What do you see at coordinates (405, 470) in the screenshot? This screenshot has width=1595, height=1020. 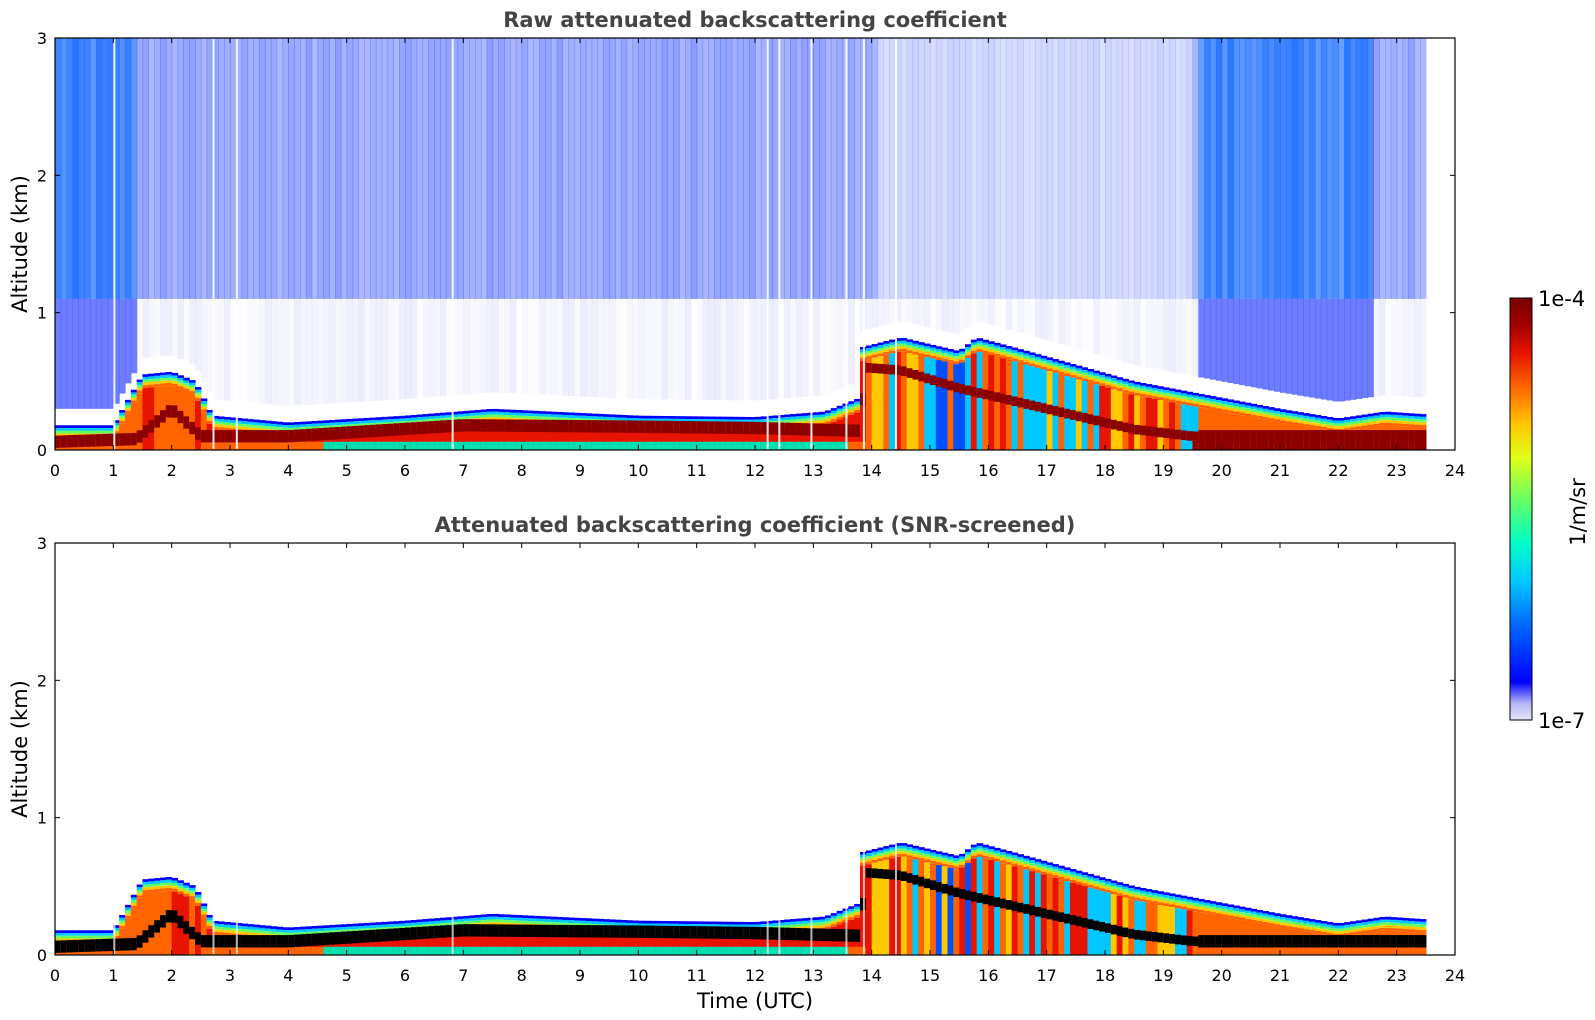 I see `x-tick-label: 6` at bounding box center [405, 470].